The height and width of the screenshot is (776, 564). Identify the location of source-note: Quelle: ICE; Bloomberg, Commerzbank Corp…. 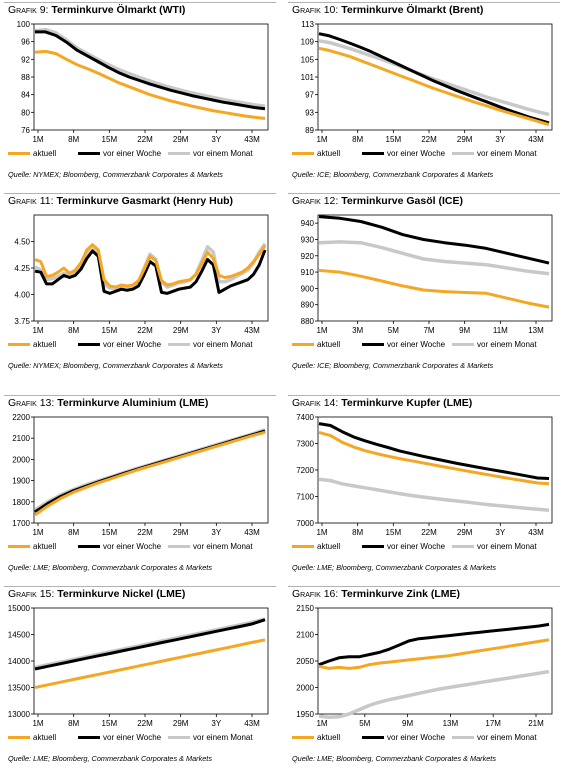
(393, 174).